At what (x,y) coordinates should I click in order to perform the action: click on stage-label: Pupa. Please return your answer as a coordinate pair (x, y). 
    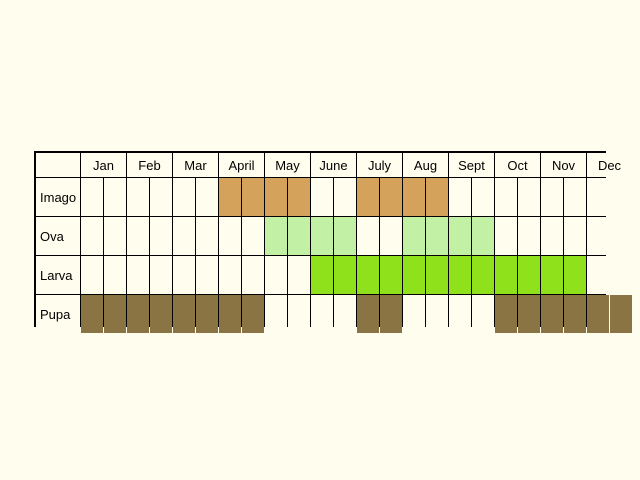
    Looking at the image, I should click on (58, 314).